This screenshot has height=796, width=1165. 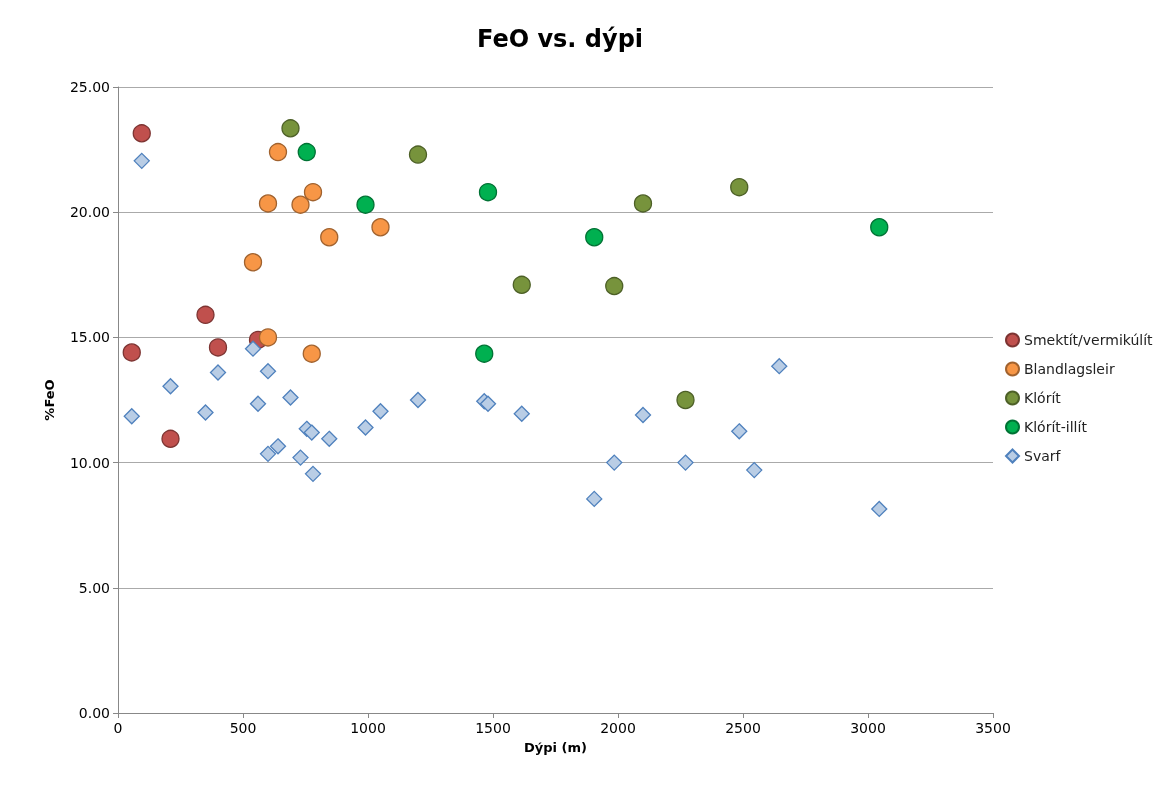 What do you see at coordinates (993, 728) in the screenshot?
I see `x-tick-label: 3500` at bounding box center [993, 728].